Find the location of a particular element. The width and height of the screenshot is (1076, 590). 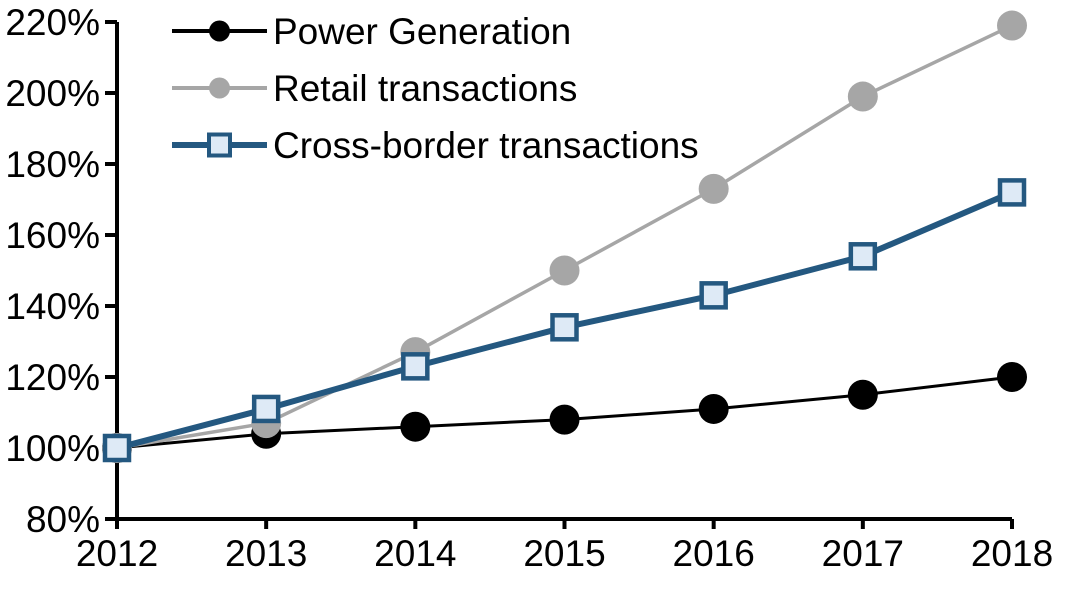

legend-swatch-marker-retail-transactions is located at coordinates (219, 88).